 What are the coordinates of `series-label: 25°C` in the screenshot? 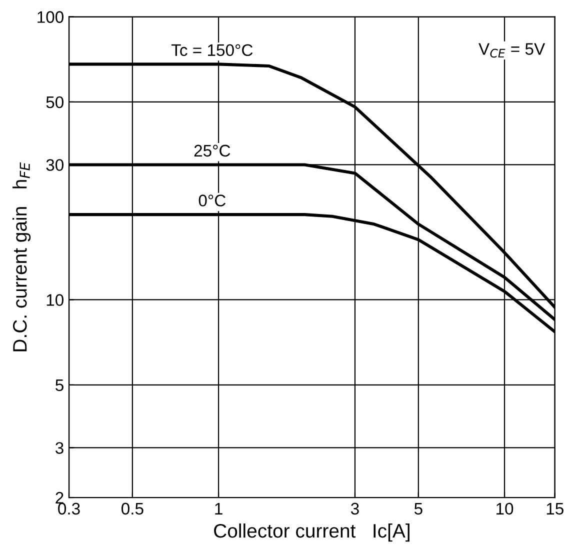 It's located at (212, 150).